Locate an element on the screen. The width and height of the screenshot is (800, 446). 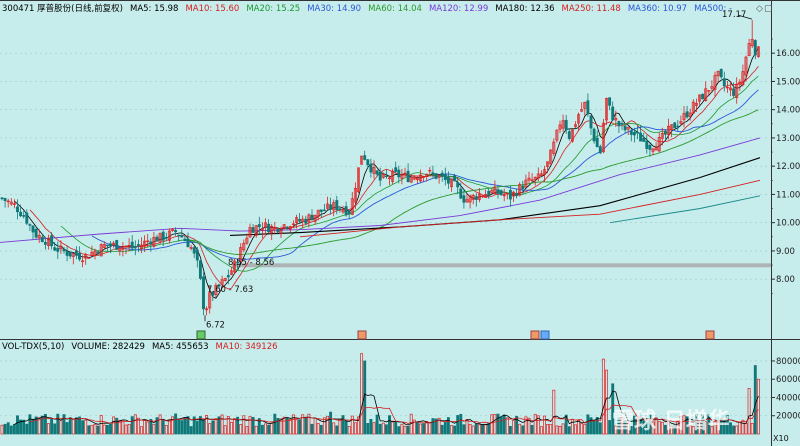
ma360-line is located at coordinates (685, 209).